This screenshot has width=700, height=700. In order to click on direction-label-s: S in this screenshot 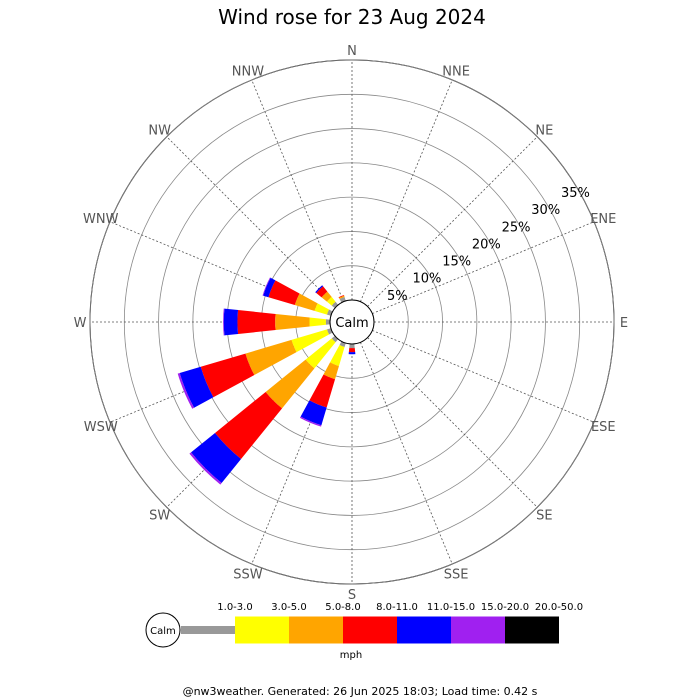, I will do `click(352, 595)`.